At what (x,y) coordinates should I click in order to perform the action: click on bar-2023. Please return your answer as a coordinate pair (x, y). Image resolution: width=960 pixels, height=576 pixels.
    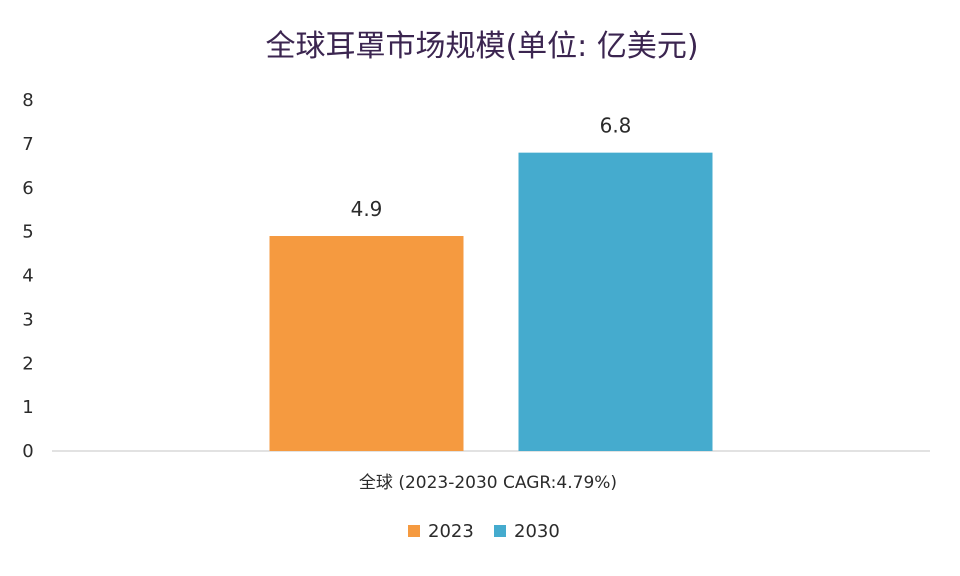
    Looking at the image, I should click on (366, 343).